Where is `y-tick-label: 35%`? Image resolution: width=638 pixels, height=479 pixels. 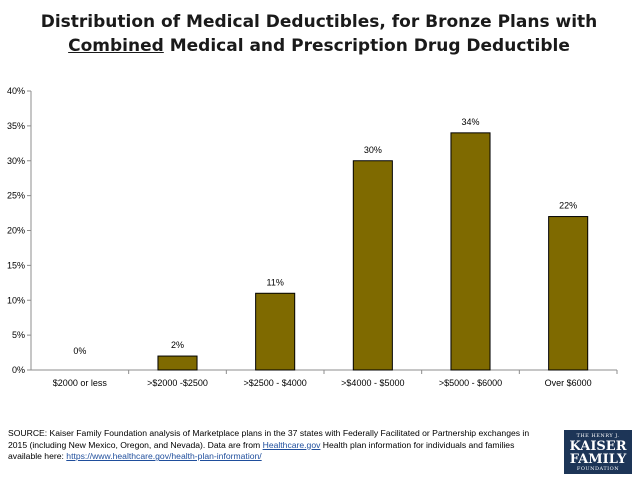 y-tick-label: 35% is located at coordinates (16, 126).